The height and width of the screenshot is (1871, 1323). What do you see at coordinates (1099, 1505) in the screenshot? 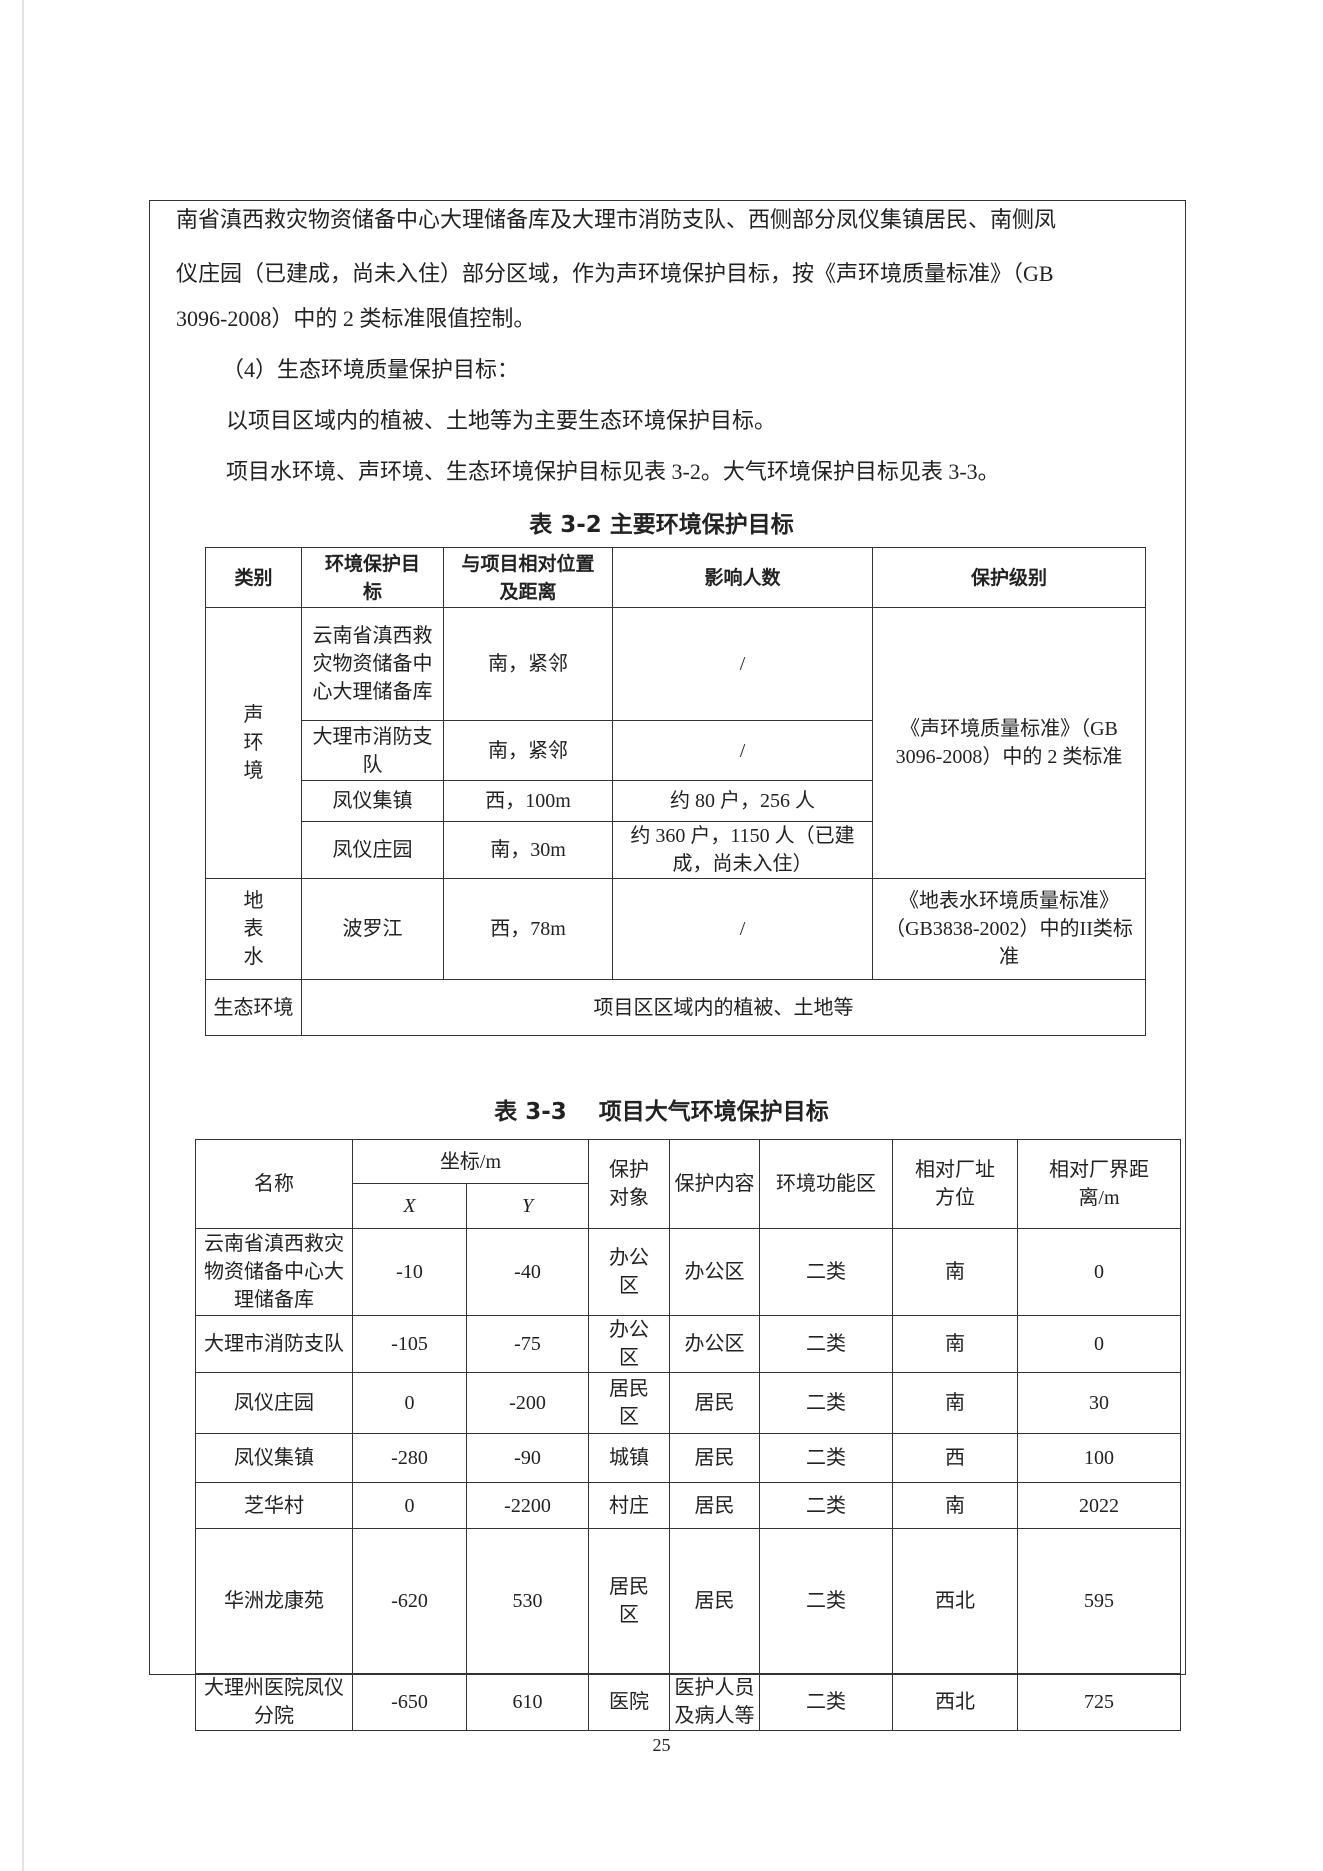
I see `cell-distance: 2022` at bounding box center [1099, 1505].